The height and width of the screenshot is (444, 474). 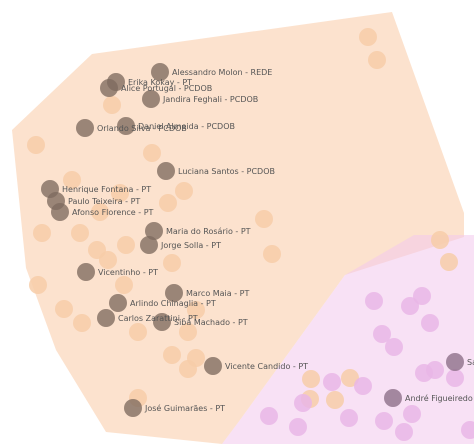 I want to click on point-label: Maria do Rosário - PT, so click(x=208, y=231).